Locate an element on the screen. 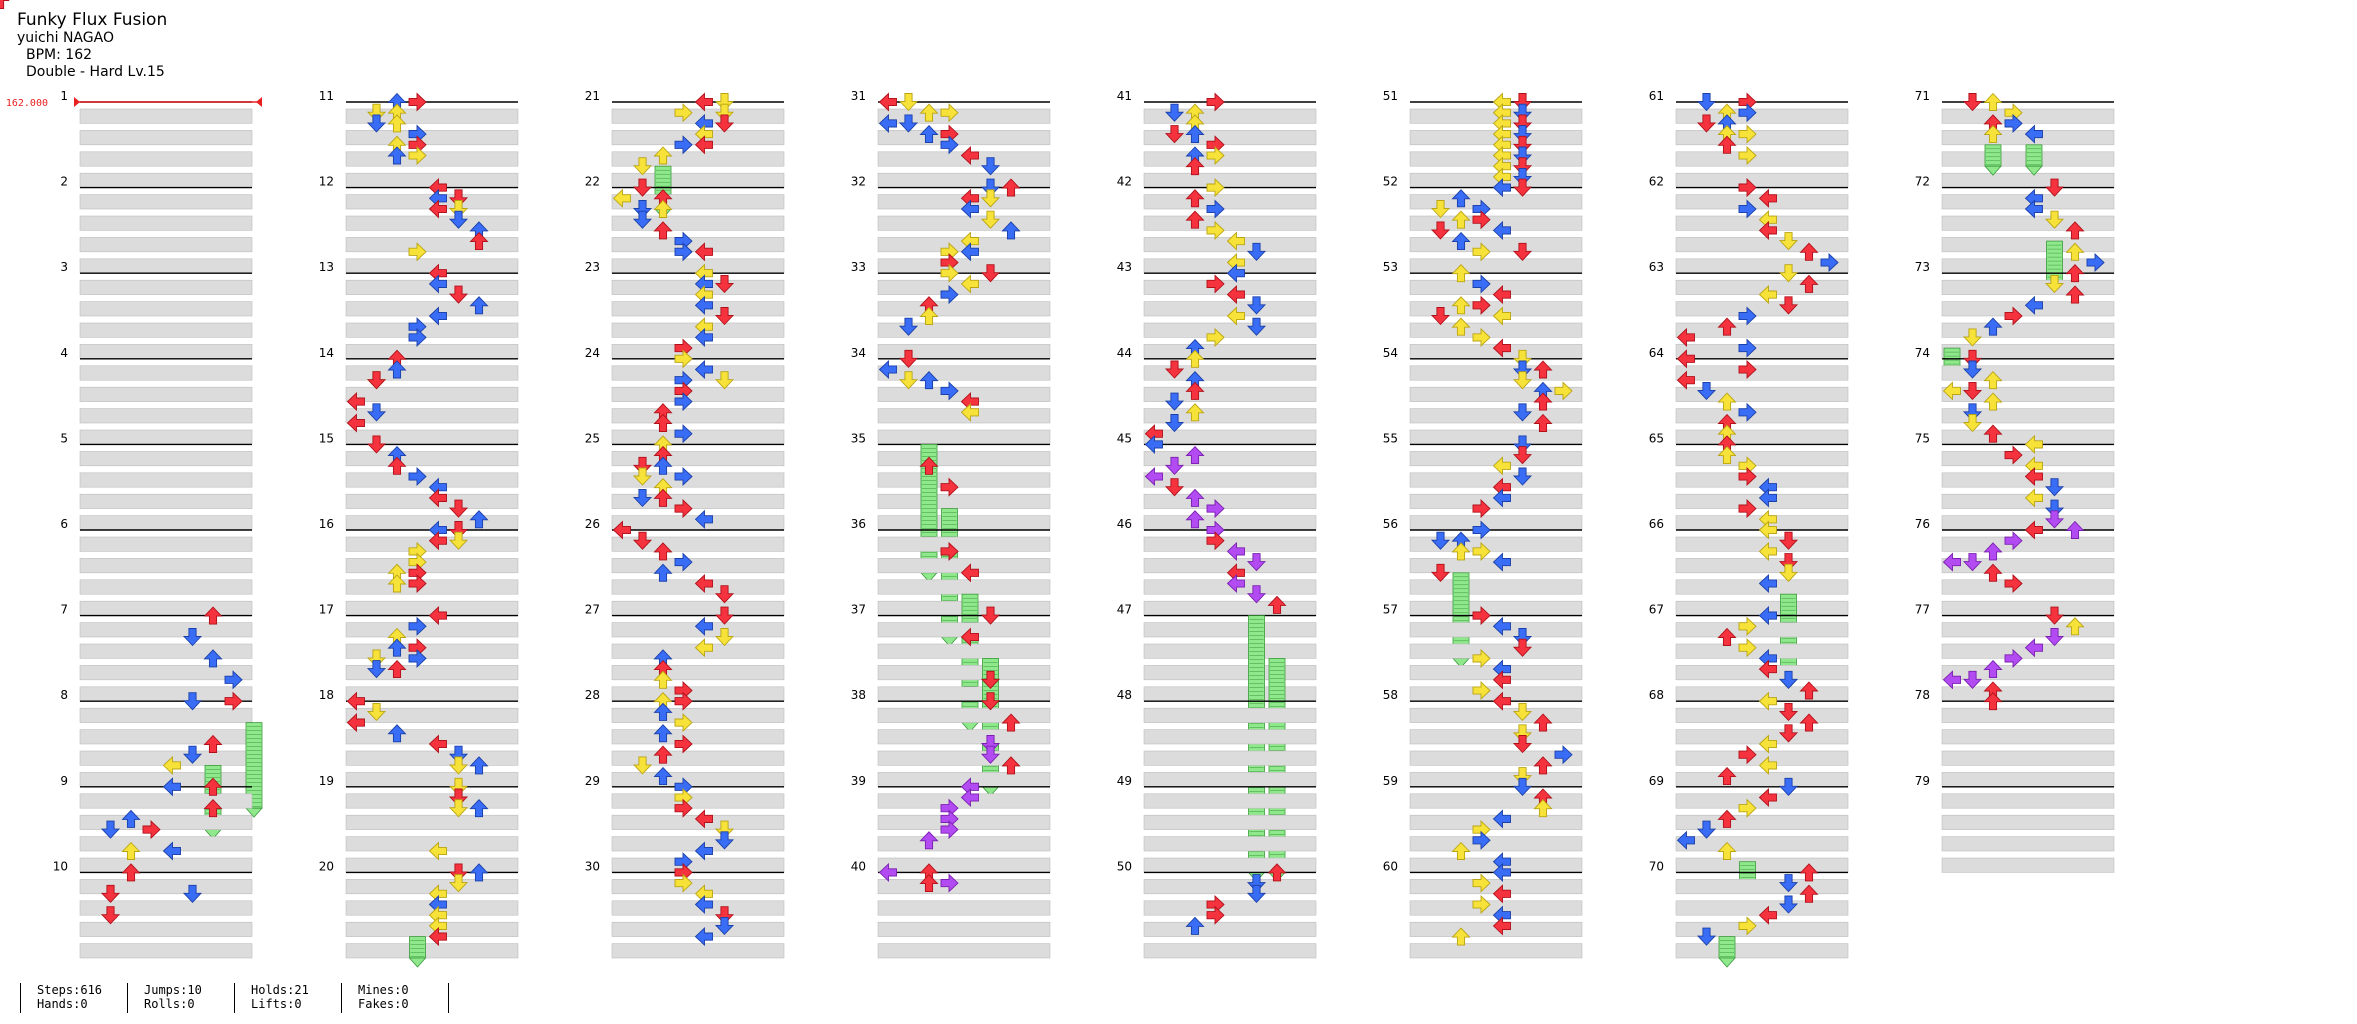  stat-holds: Holds:21 is located at coordinates (280, 990).